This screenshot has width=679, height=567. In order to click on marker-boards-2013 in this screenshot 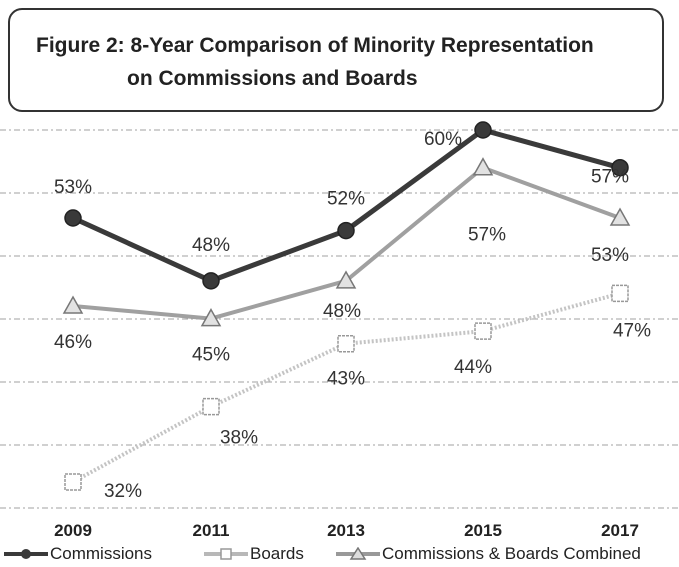, I will do `click(346, 343)`.